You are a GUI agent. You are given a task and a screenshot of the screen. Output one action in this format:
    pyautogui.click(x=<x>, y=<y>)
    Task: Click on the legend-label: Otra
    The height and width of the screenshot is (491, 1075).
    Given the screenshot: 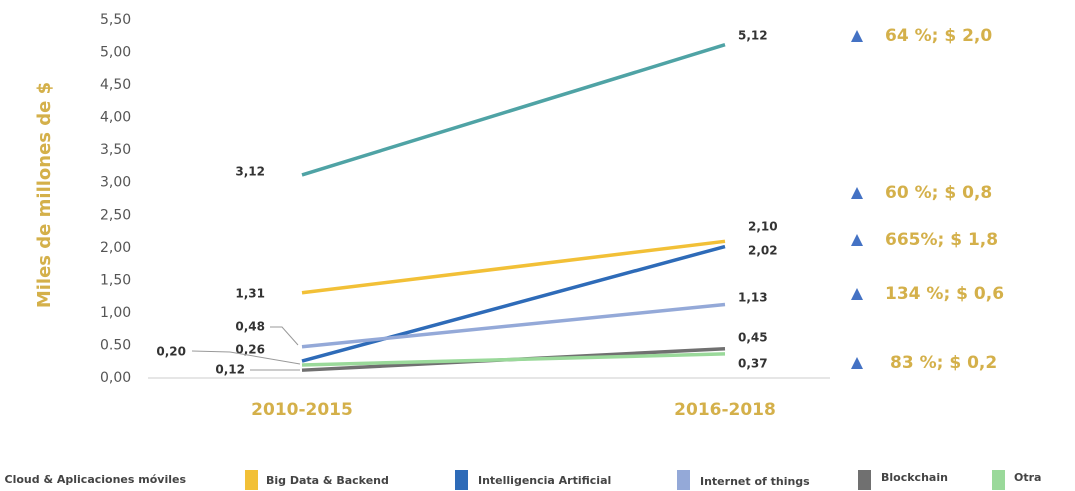 What is the action you would take?
    pyautogui.click(x=1027, y=477)
    